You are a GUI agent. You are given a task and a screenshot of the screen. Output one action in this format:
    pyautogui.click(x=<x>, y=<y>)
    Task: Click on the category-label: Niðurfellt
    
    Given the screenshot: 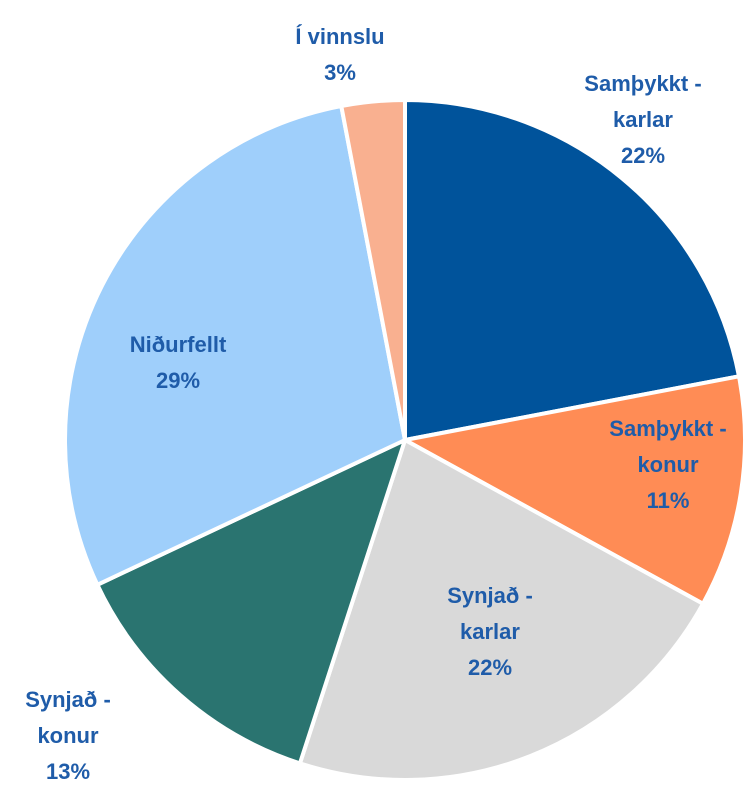 What is the action you would take?
    pyautogui.click(x=178, y=344)
    